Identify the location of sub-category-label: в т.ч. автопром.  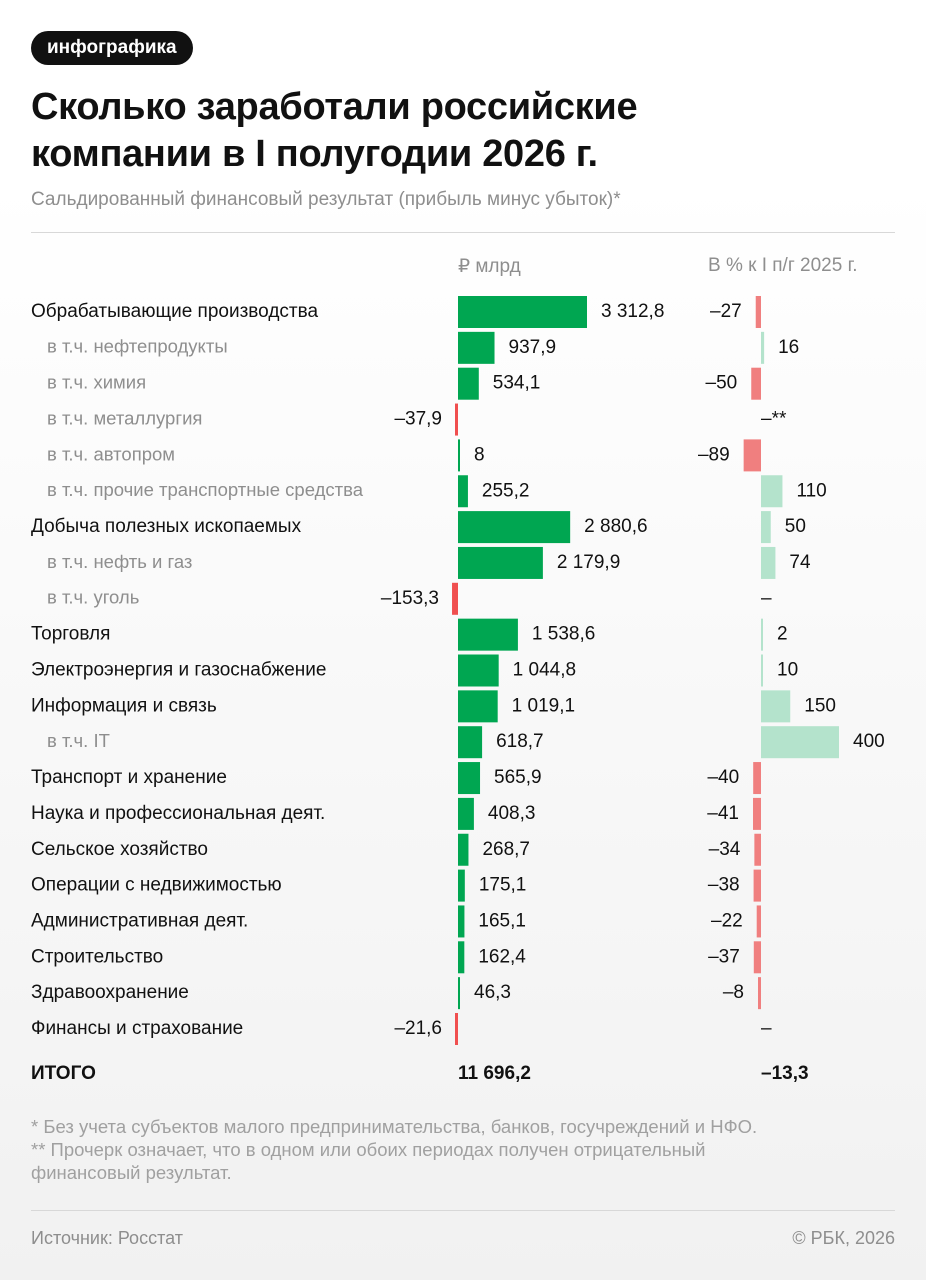
(111, 453).